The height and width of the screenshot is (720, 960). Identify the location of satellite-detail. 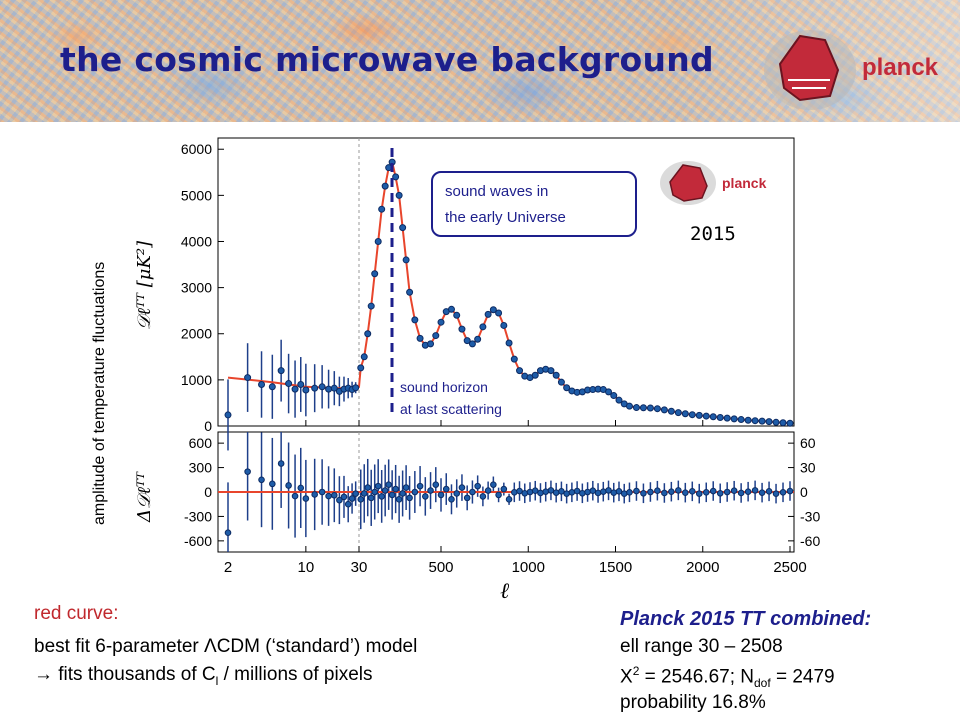
(809, 84).